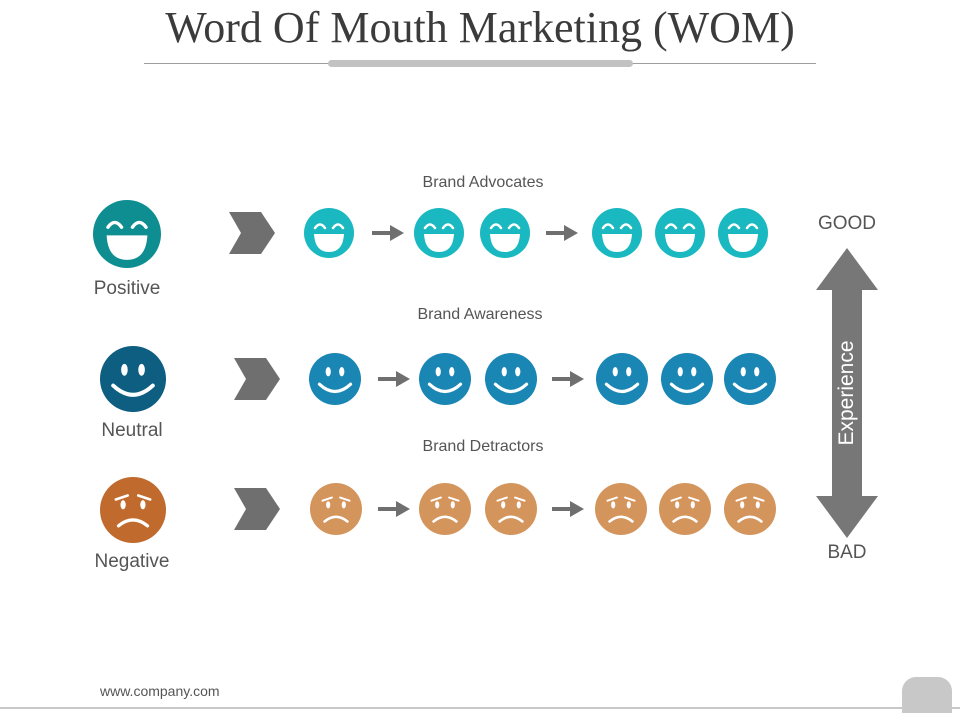  I want to click on footer-url: www.company.com, so click(160, 691).